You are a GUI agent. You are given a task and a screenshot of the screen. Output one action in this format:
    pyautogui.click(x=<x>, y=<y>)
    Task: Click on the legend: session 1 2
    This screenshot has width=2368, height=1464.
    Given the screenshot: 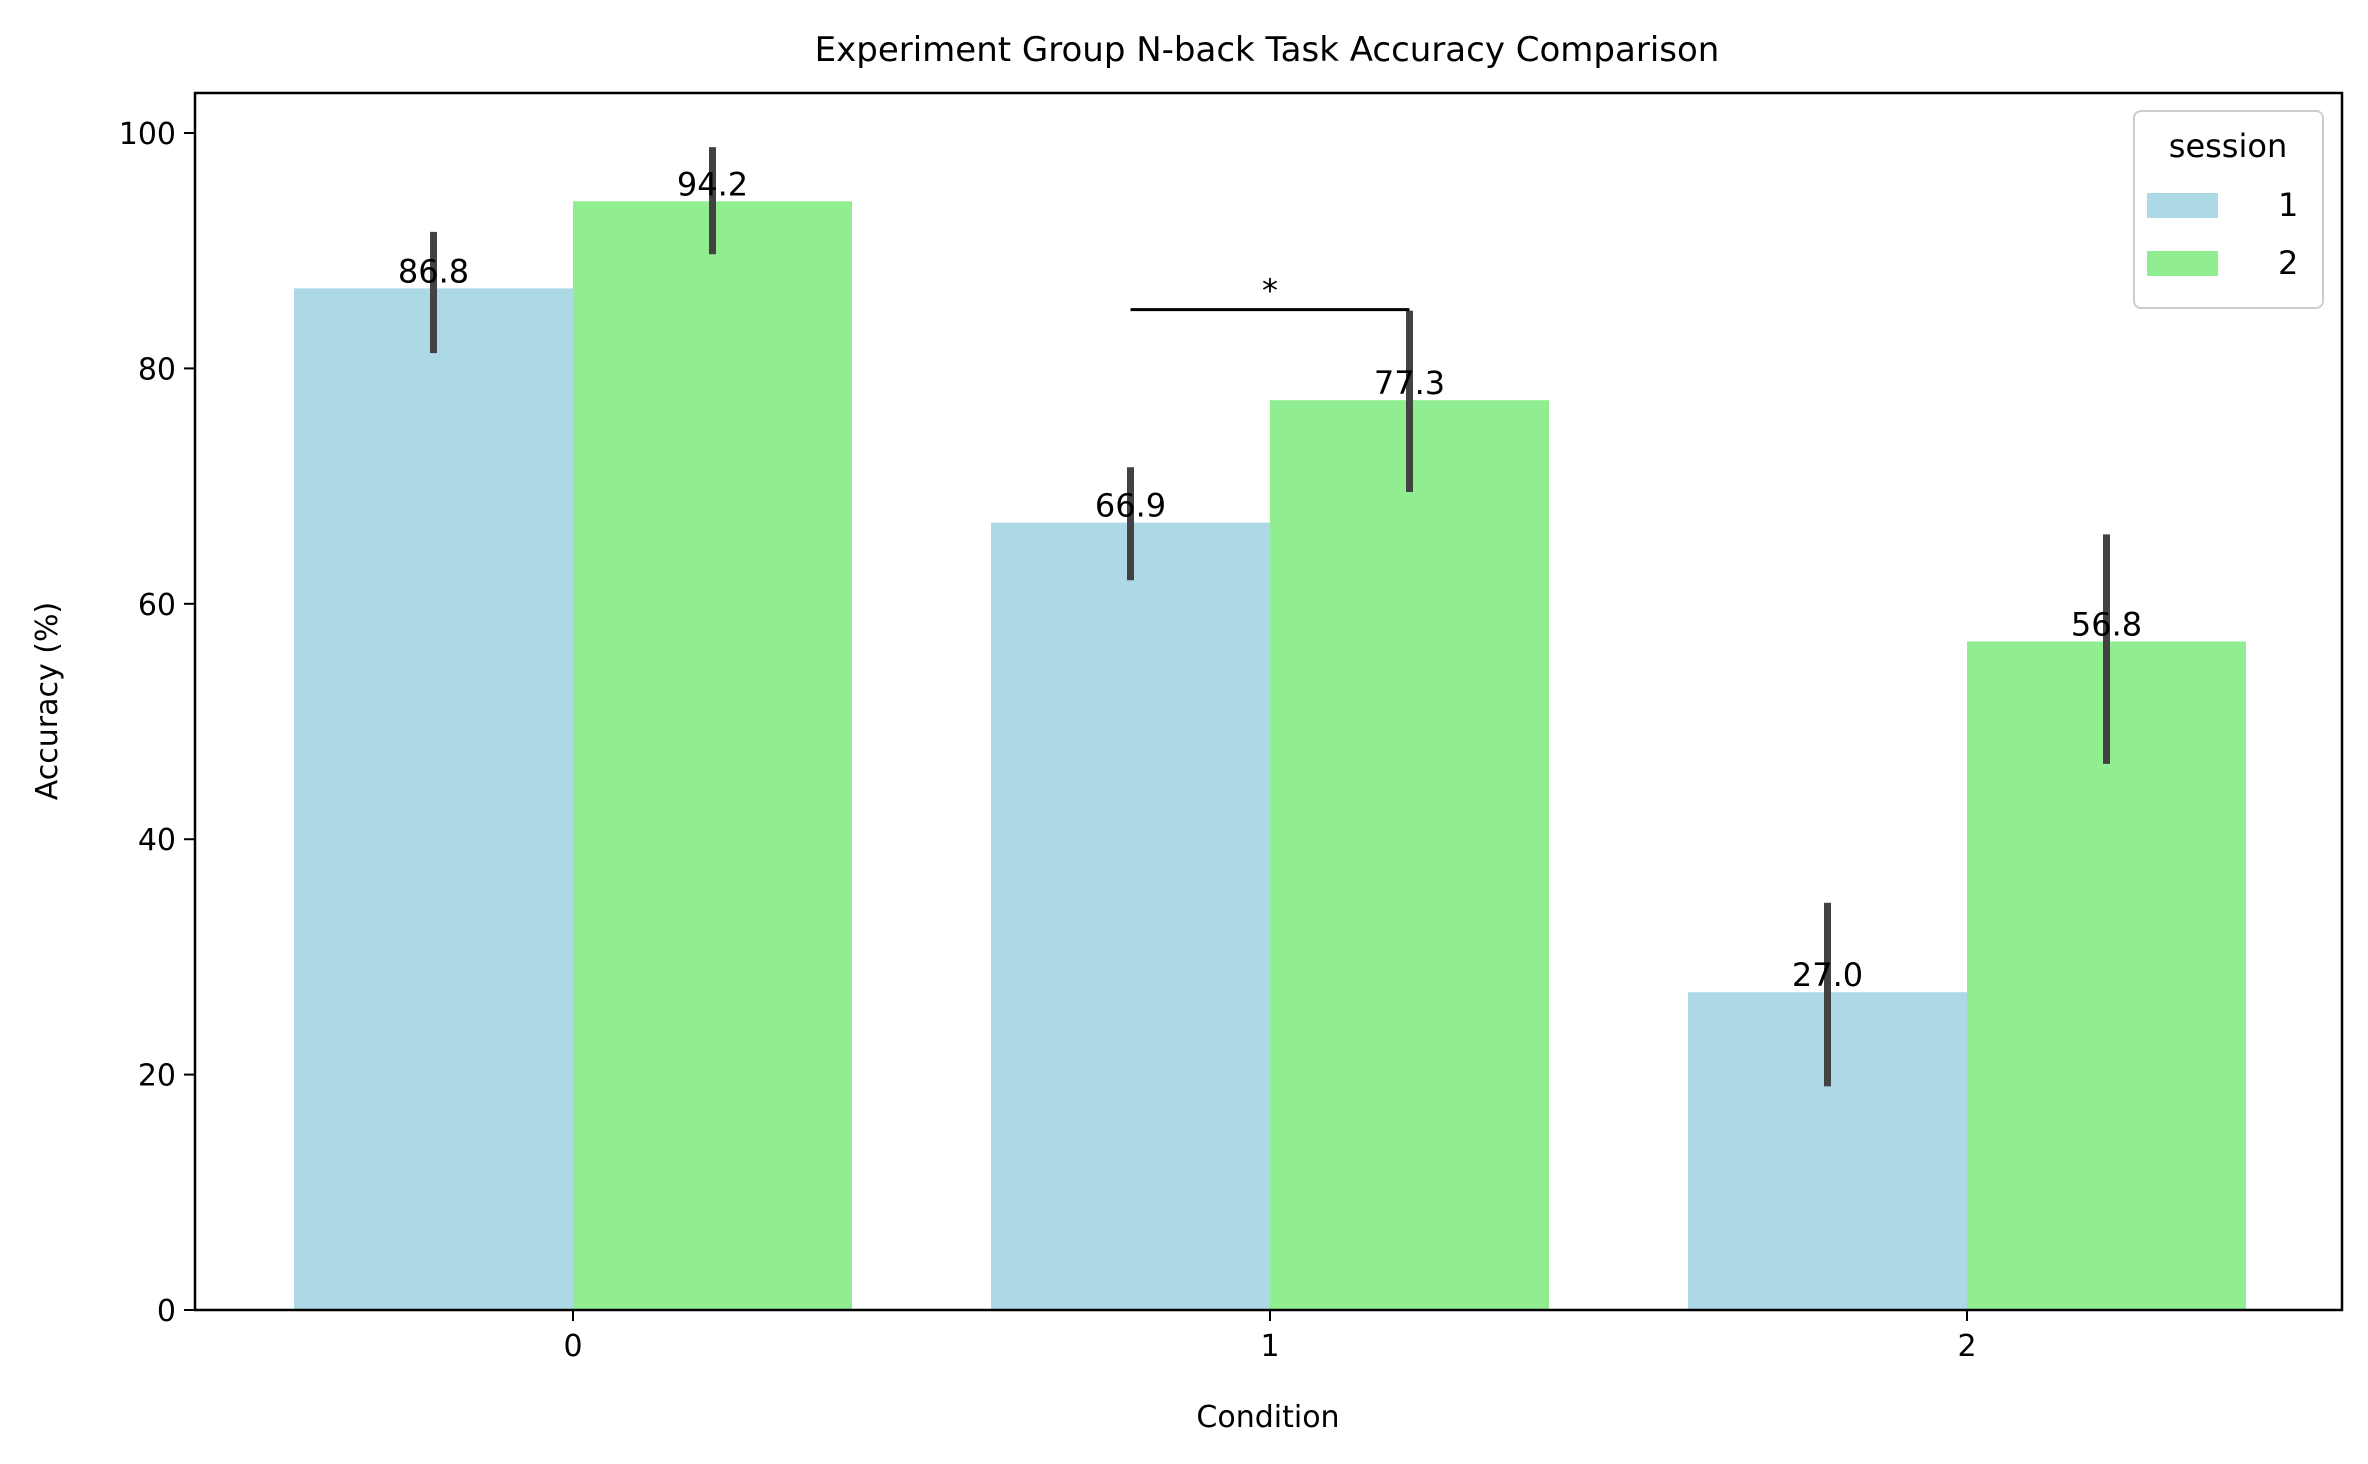 What is the action you would take?
    pyautogui.click(x=2228, y=209)
    